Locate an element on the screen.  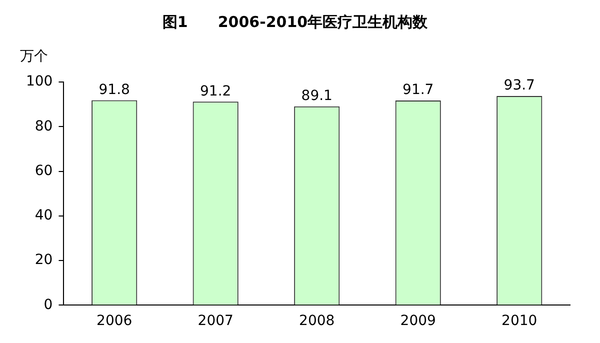
y-tick-label: 100 is located at coordinates (39, 82).